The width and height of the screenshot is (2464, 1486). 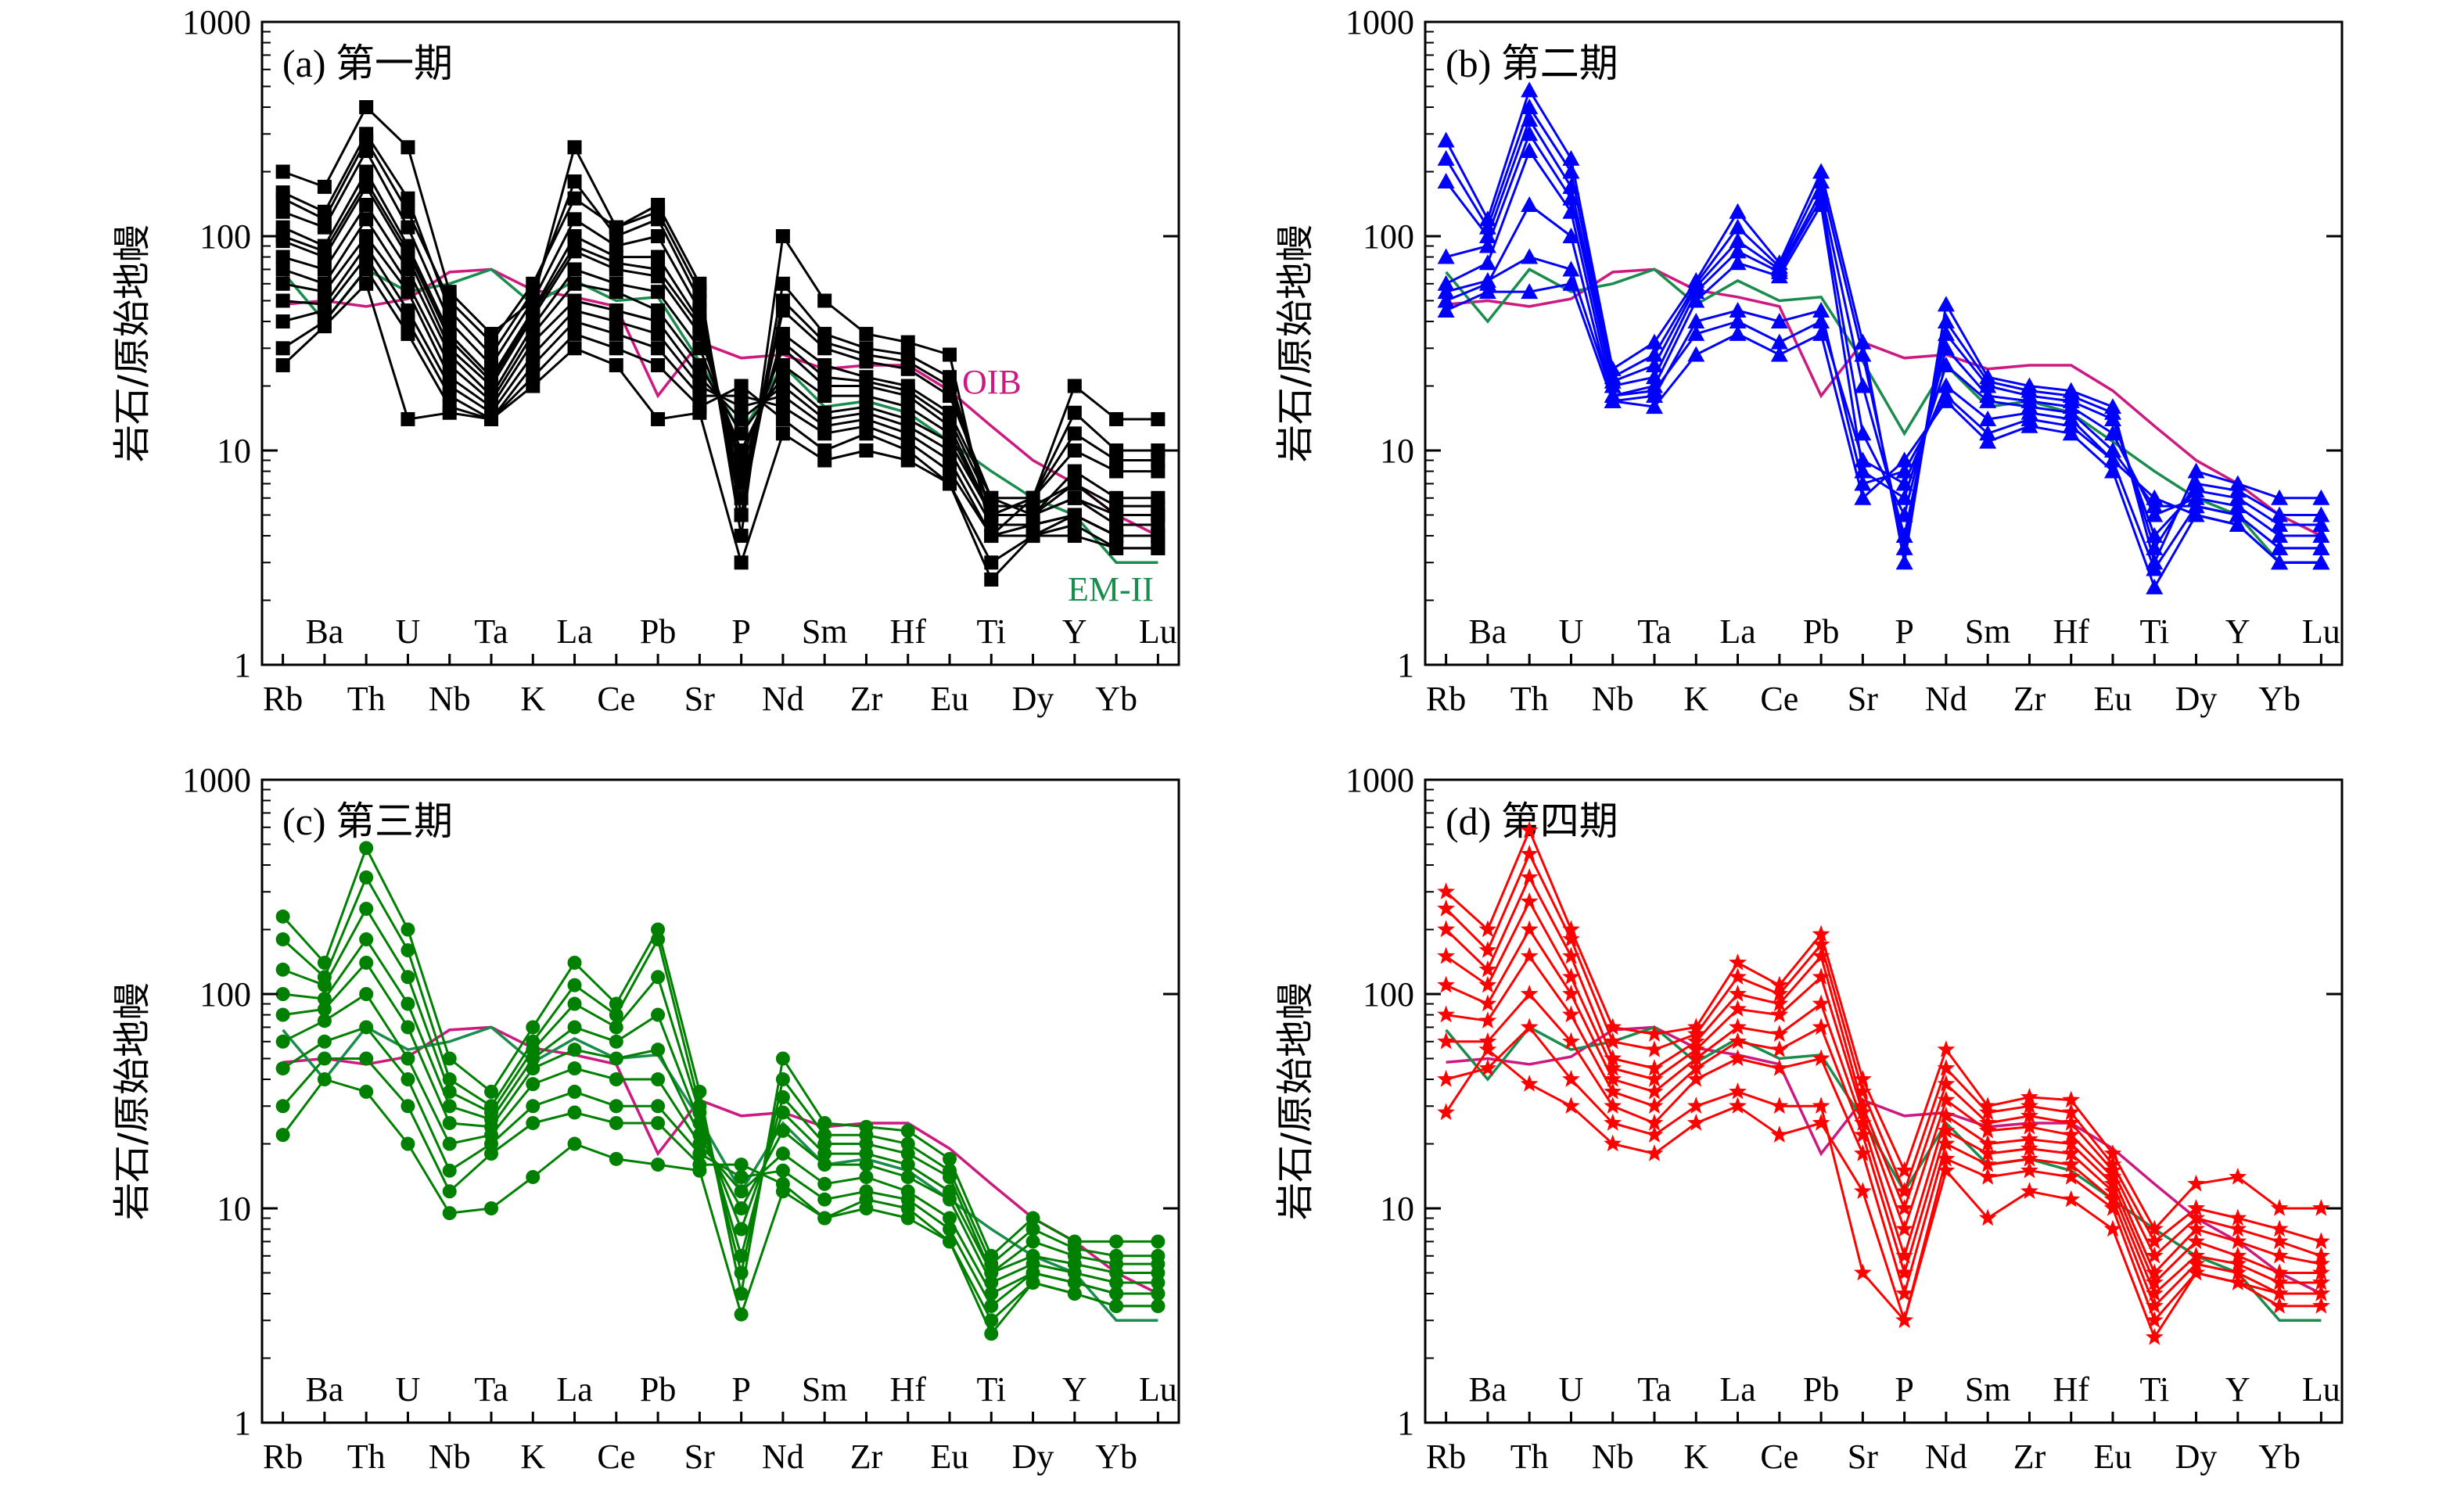 What do you see at coordinates (234, 451) in the screenshot?
I see `y-tick-label: 10` at bounding box center [234, 451].